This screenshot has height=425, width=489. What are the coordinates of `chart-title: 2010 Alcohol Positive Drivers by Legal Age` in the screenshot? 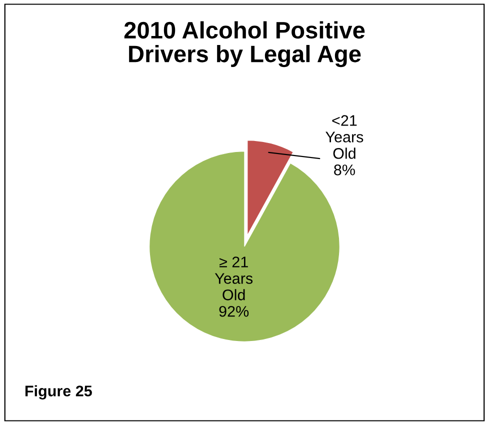 It's located at (244, 44).